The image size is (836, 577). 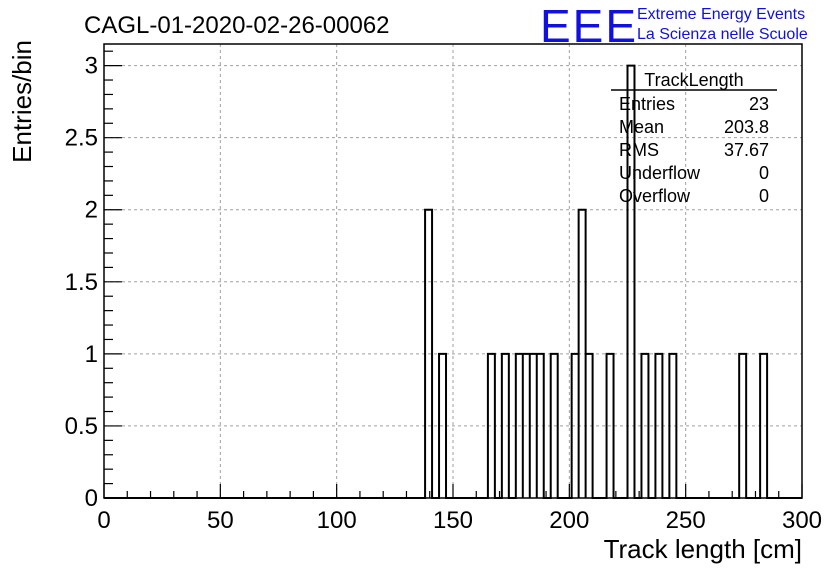 I want to click on y-tick-label: 2, so click(x=91, y=210).